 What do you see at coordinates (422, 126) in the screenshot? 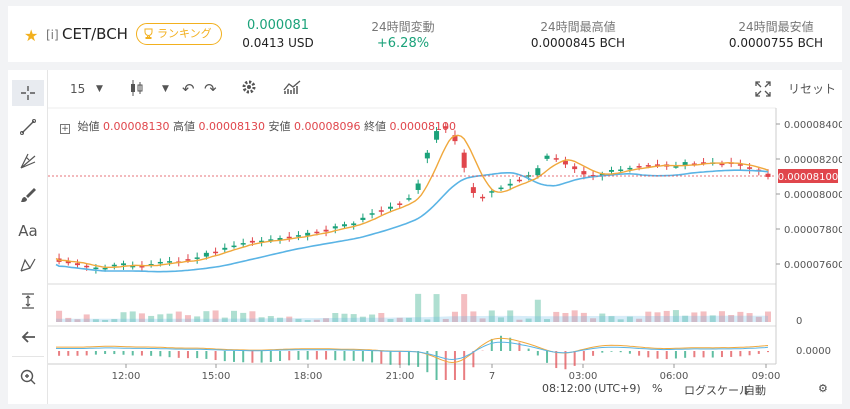
I see `close-value-ohlc: 0.00008100` at bounding box center [422, 126].